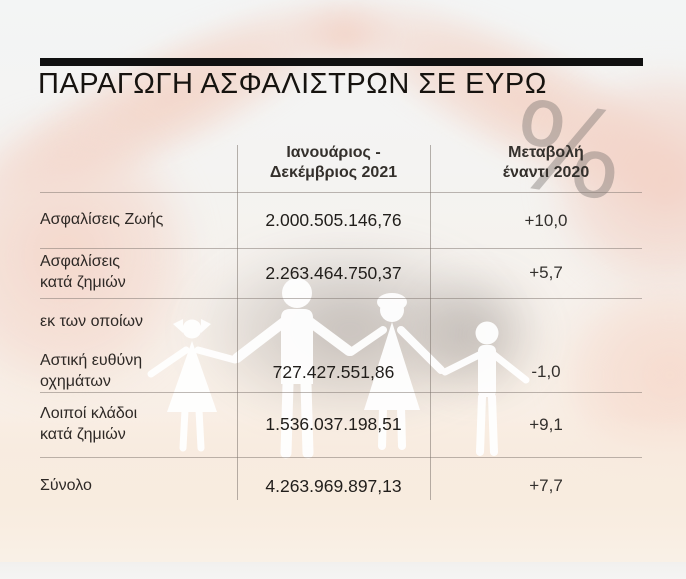 This screenshot has width=686, height=579. What do you see at coordinates (333, 162) in the screenshot?
I see `column-header-period: Ιανουάριος - Δεκέμβριος 2021` at bounding box center [333, 162].